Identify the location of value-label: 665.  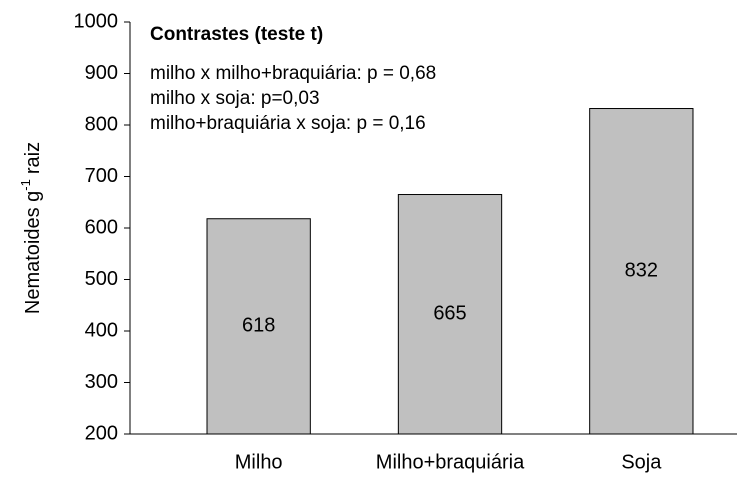
(449, 314).